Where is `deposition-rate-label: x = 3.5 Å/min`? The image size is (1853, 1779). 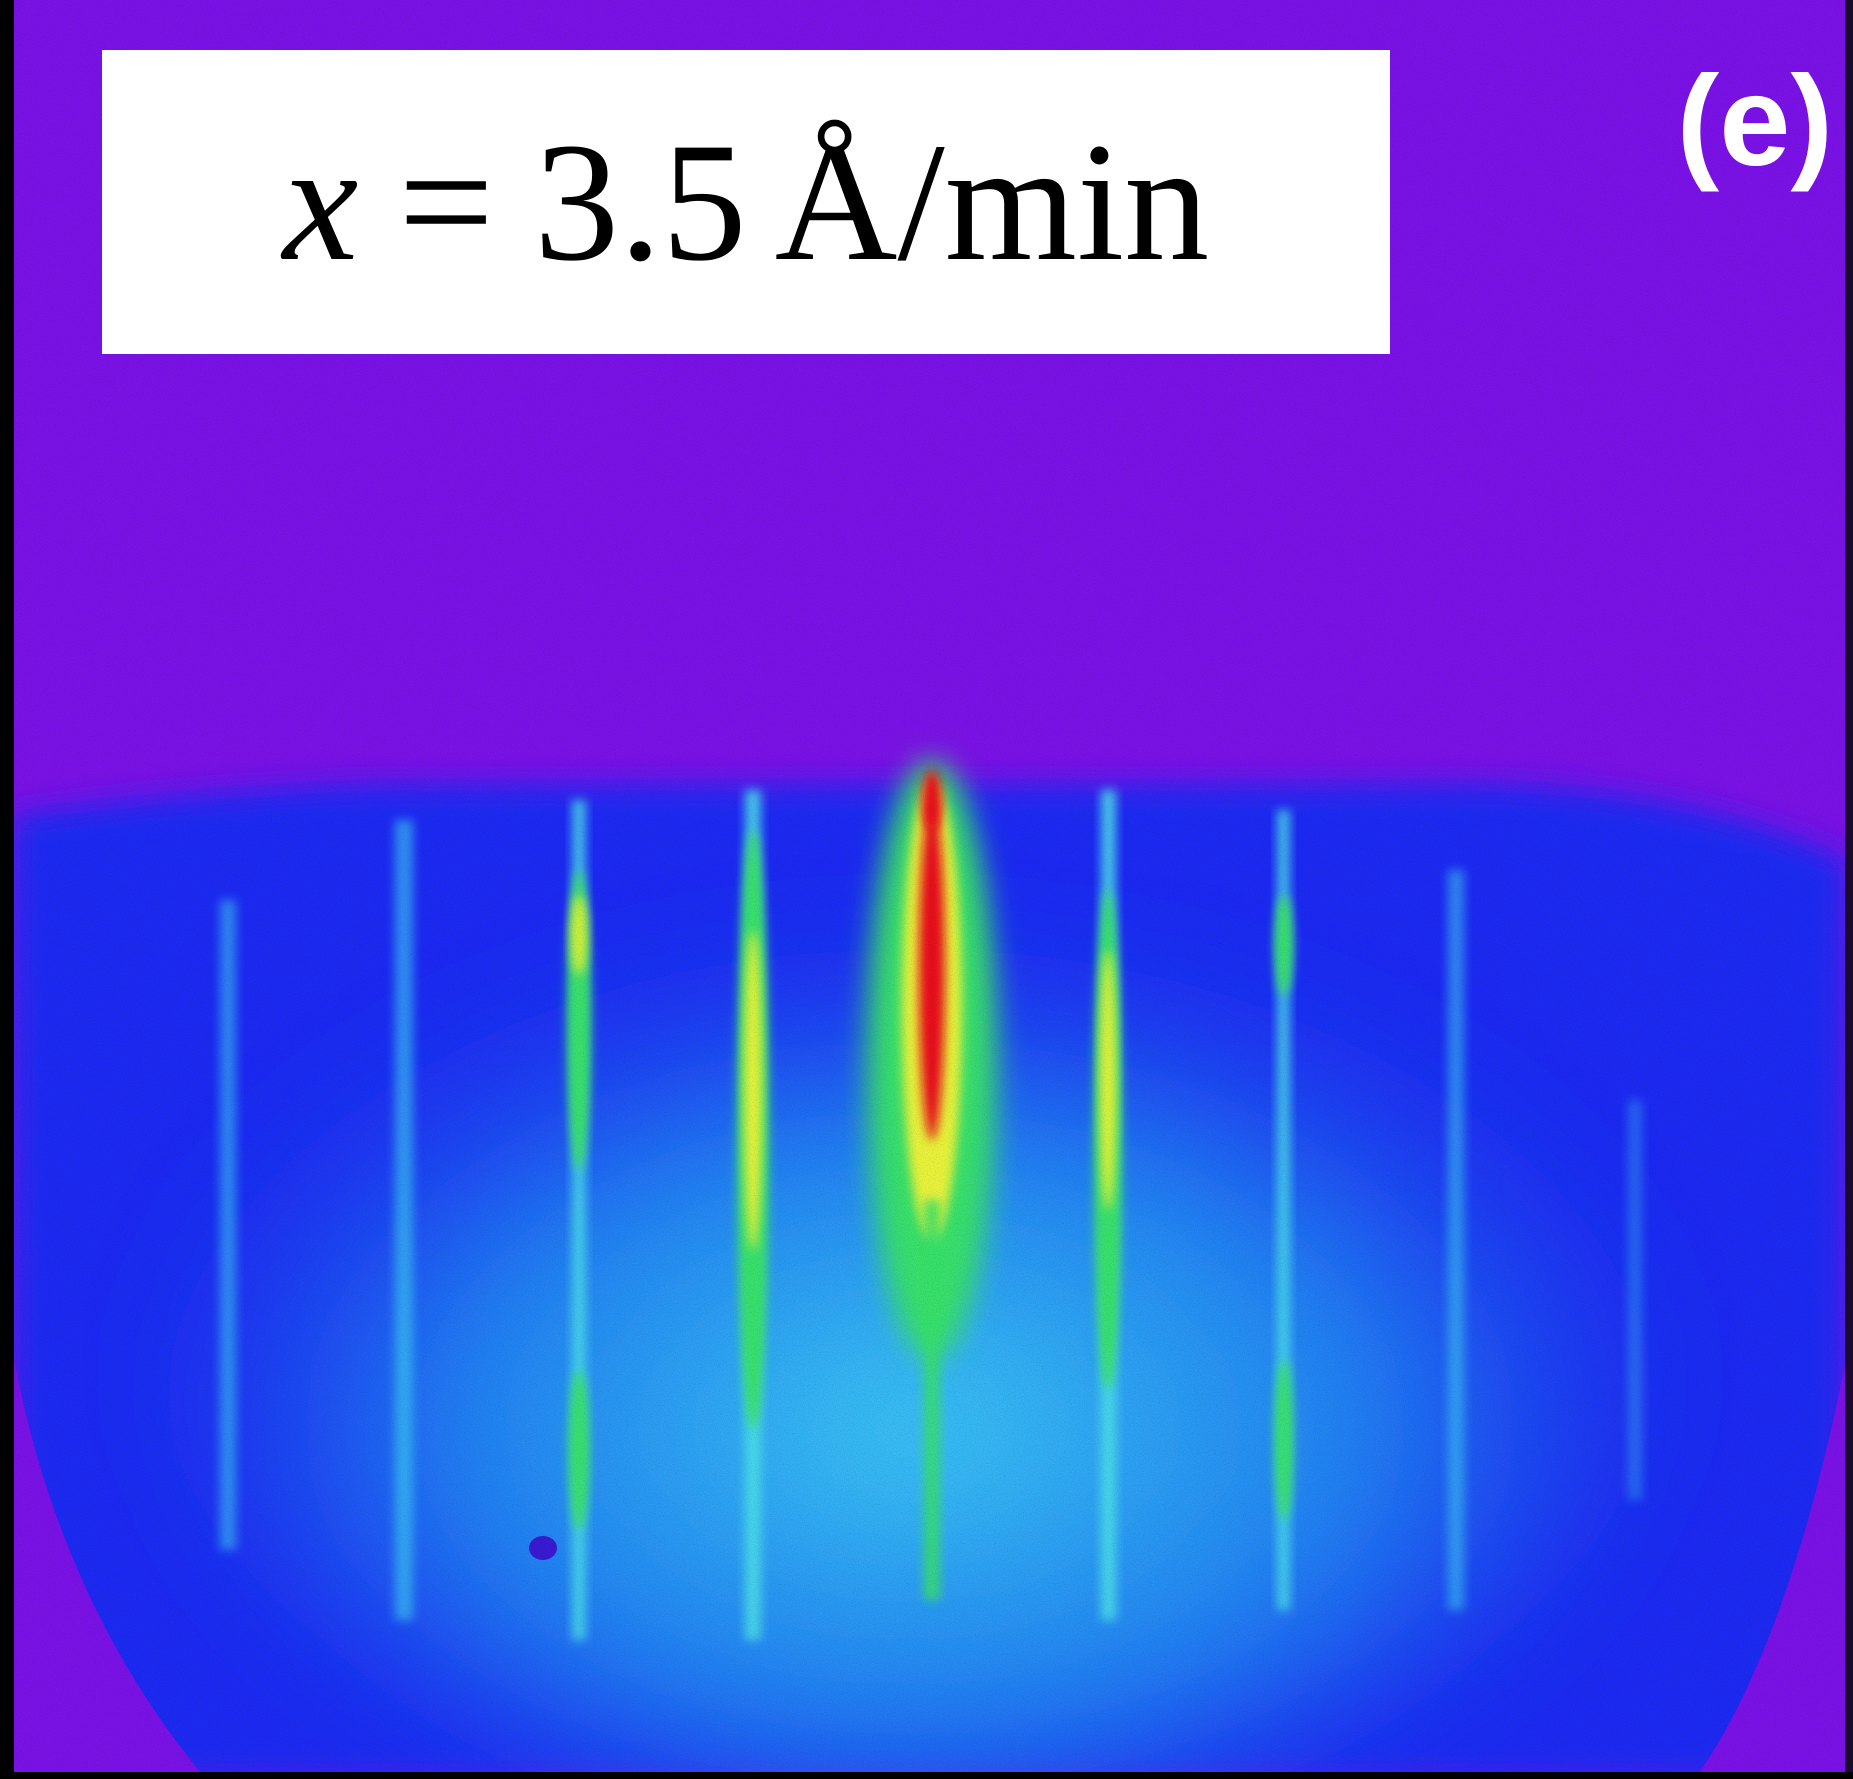
deposition-rate-label: x = 3.5 Å/min is located at coordinates (746, 202).